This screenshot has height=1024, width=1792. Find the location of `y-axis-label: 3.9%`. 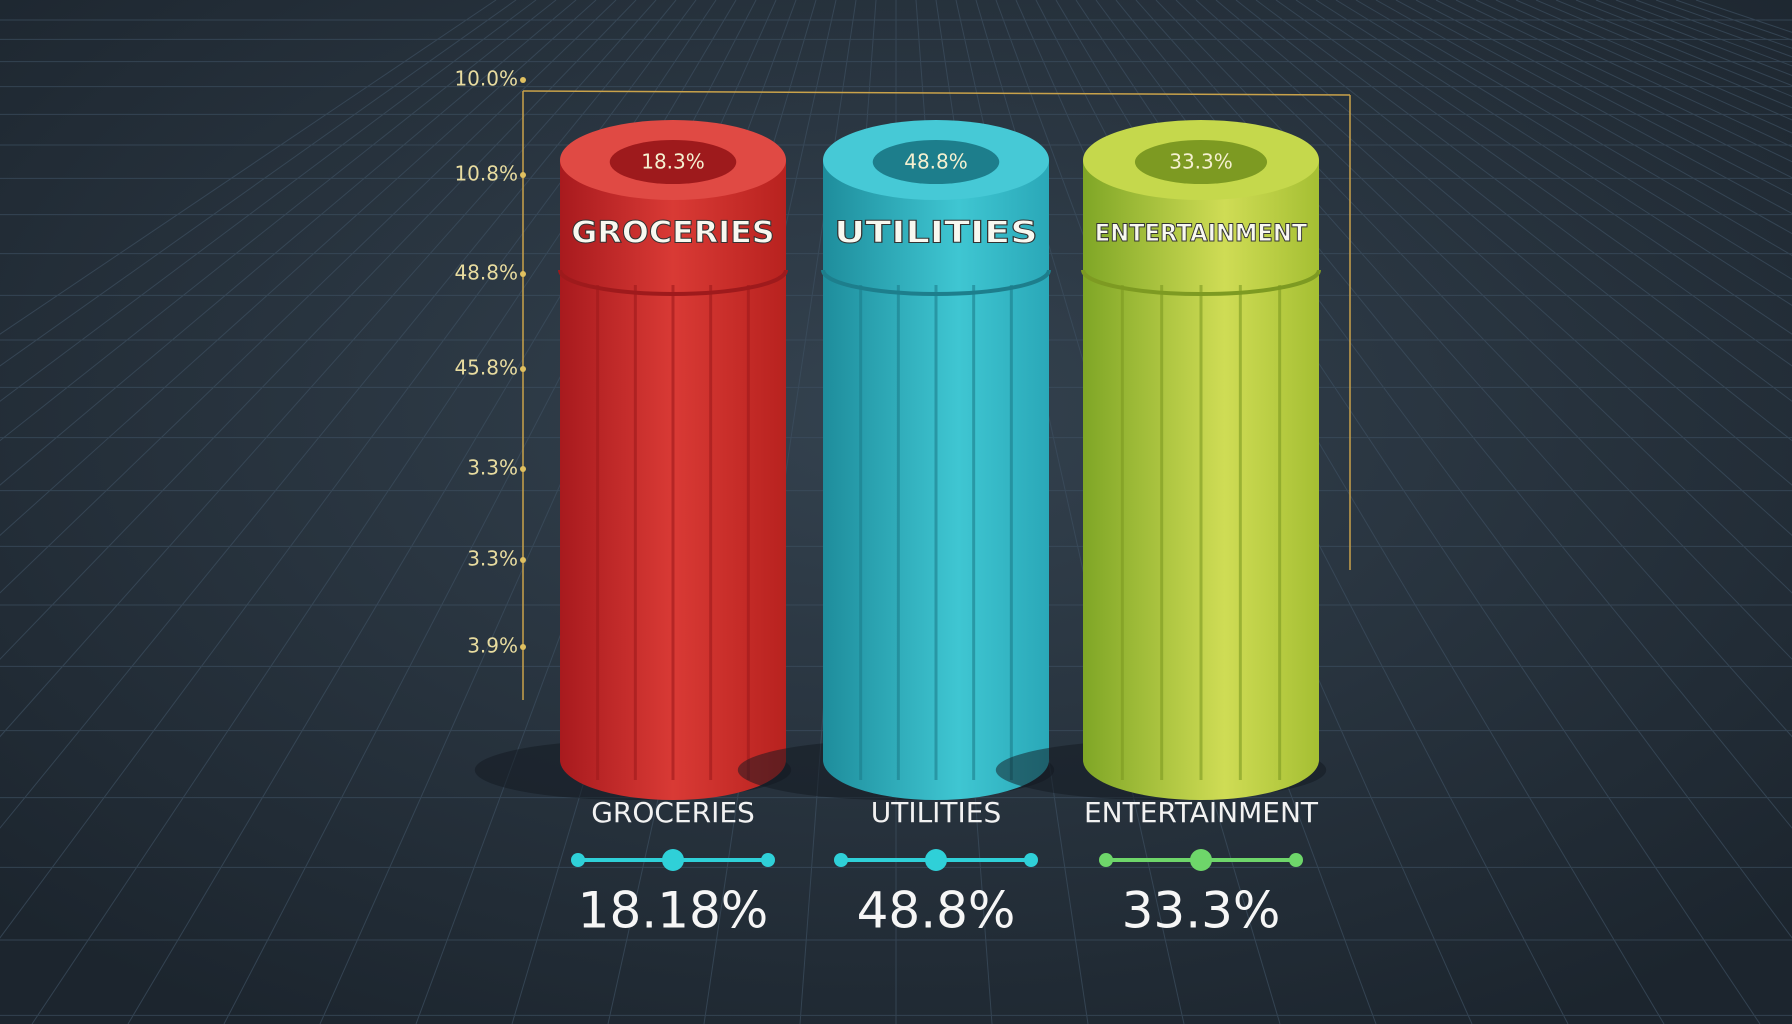

y-axis-label: 3.9% is located at coordinates (492, 646).